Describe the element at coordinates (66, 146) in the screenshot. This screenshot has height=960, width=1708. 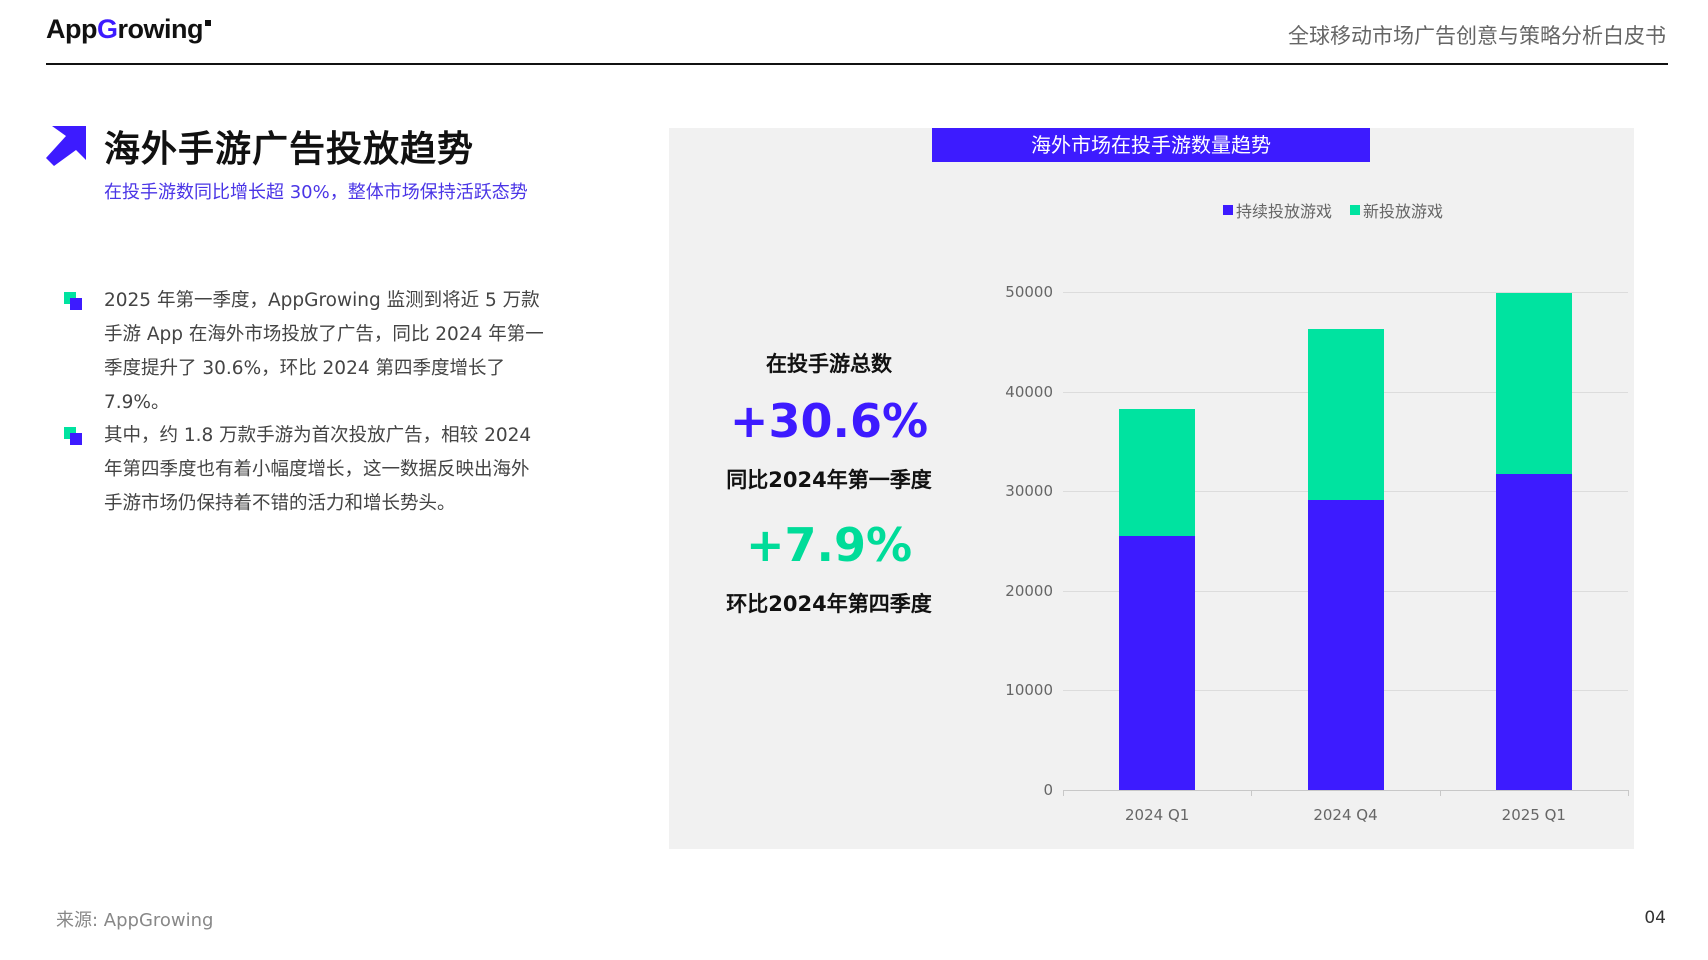
I see `arrow-up-right-icon` at that location.